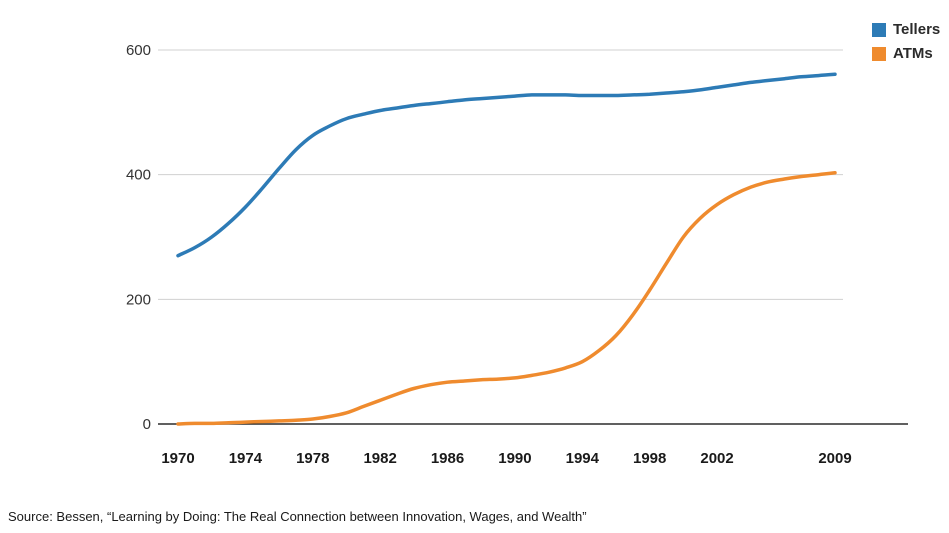 Image resolution: width=949 pixels, height=533 pixels. Describe the element at coordinates (649, 458) in the screenshot. I see `x-tick-label: 1998` at that location.